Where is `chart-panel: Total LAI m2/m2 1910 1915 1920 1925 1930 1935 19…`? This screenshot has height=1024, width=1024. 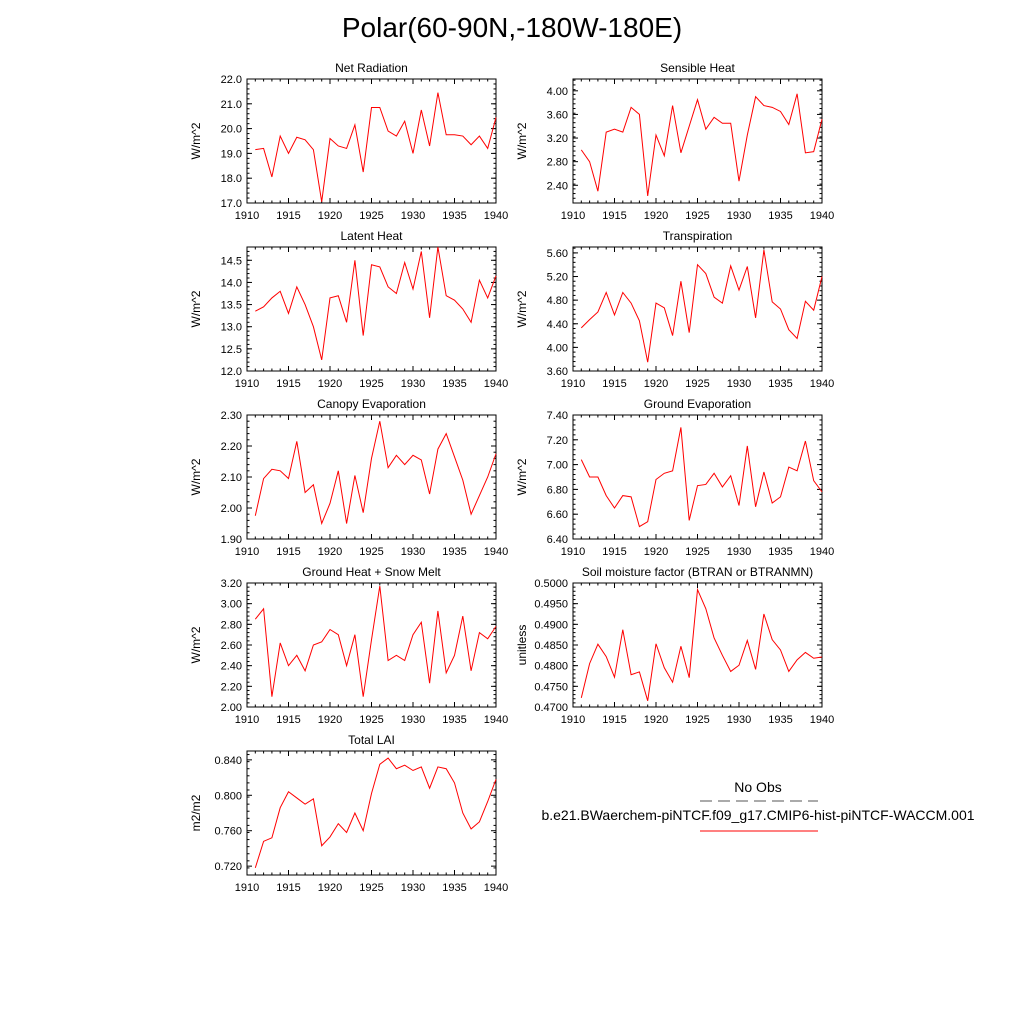 chart-panel: Total LAI m2/m2 1910 1915 1920 1925 1930 1935 19… is located at coordinates (348, 813).